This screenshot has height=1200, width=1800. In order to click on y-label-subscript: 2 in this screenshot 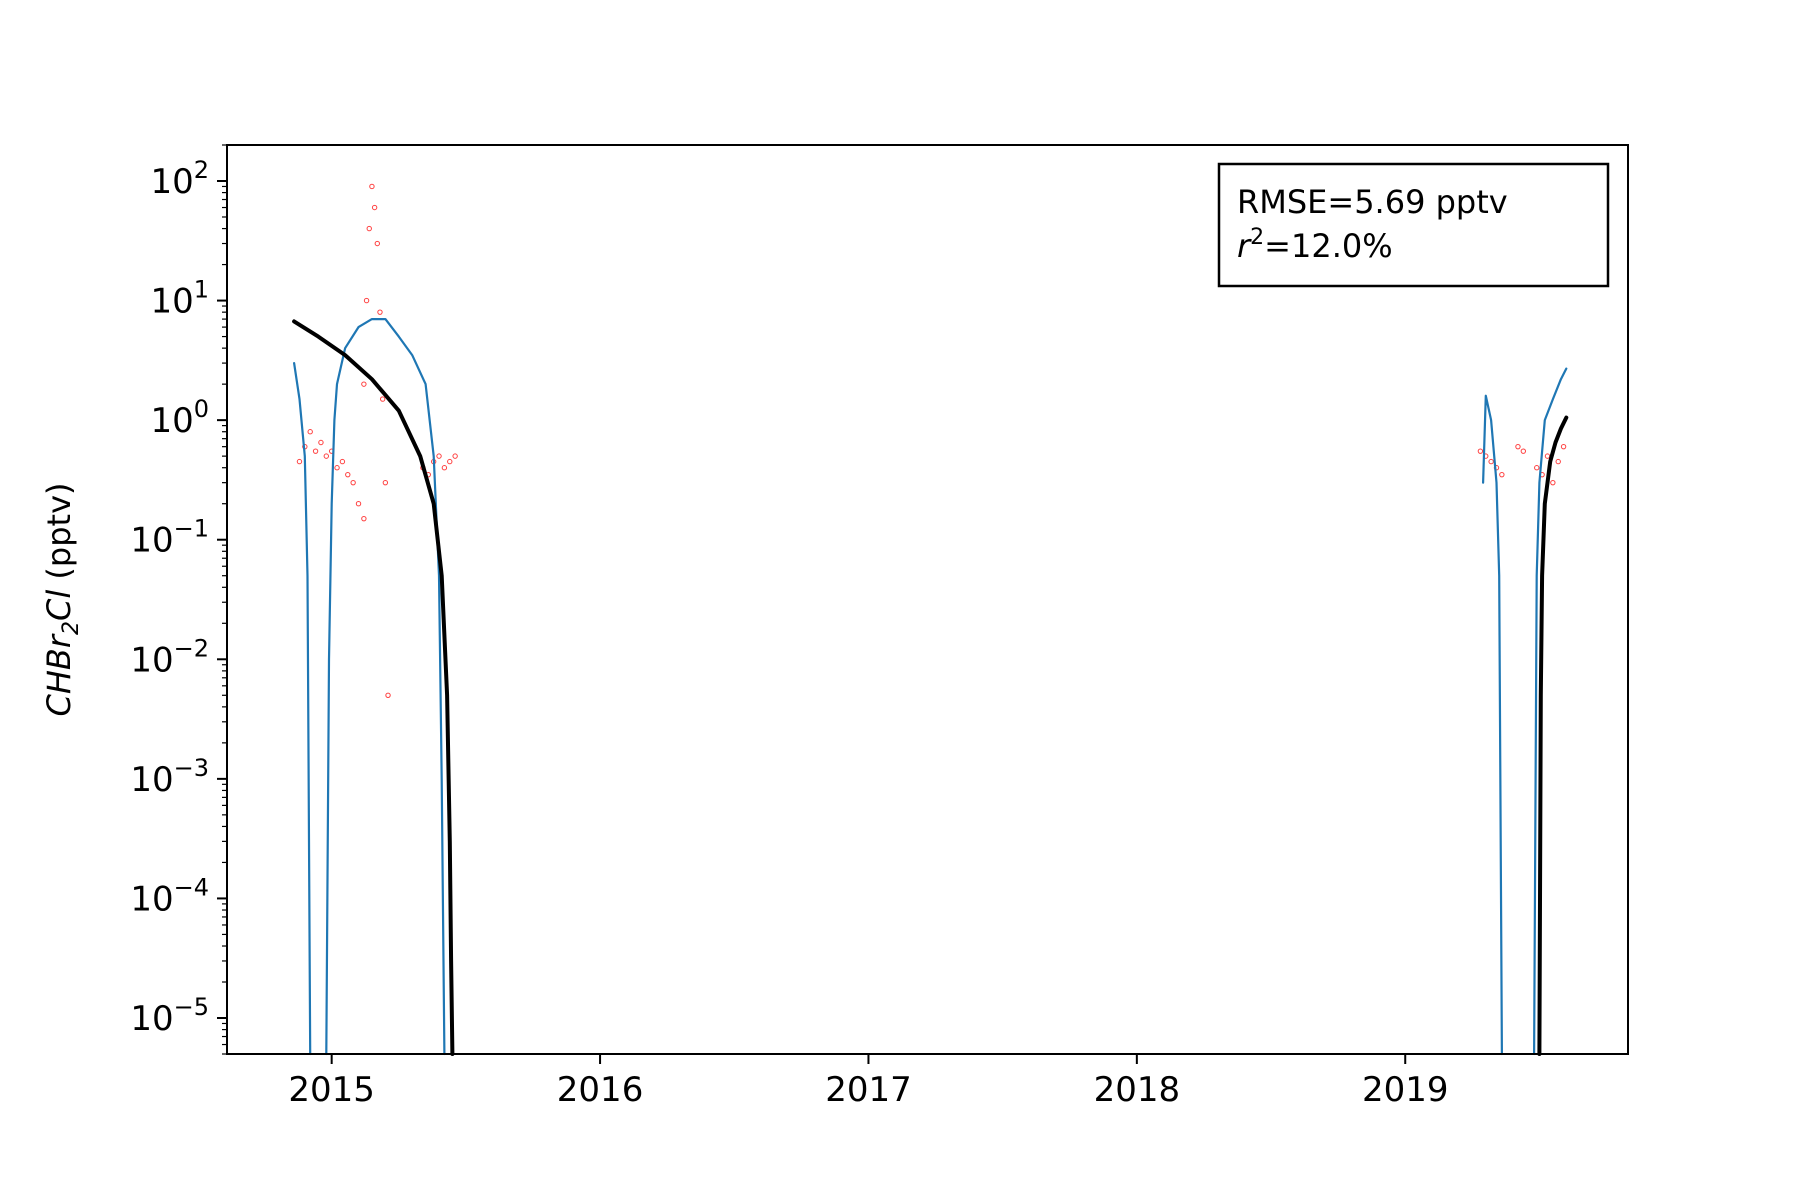, I will do `click(71, 628)`.